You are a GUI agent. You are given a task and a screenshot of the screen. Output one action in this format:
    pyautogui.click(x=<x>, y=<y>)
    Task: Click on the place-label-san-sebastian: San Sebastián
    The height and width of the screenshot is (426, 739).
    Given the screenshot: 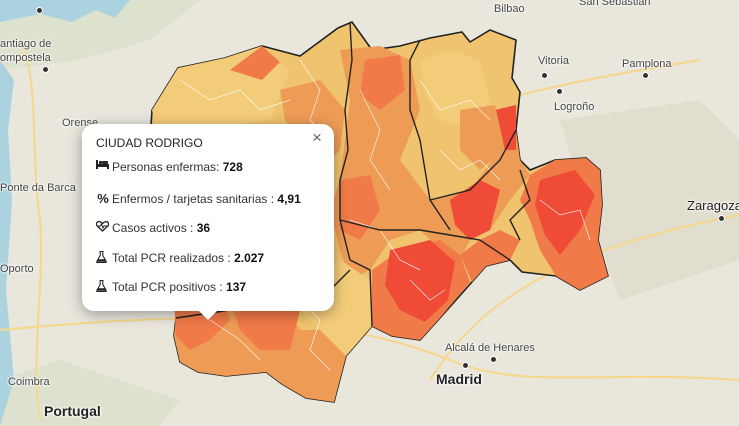 What is the action you would take?
    pyautogui.click(x=615, y=4)
    